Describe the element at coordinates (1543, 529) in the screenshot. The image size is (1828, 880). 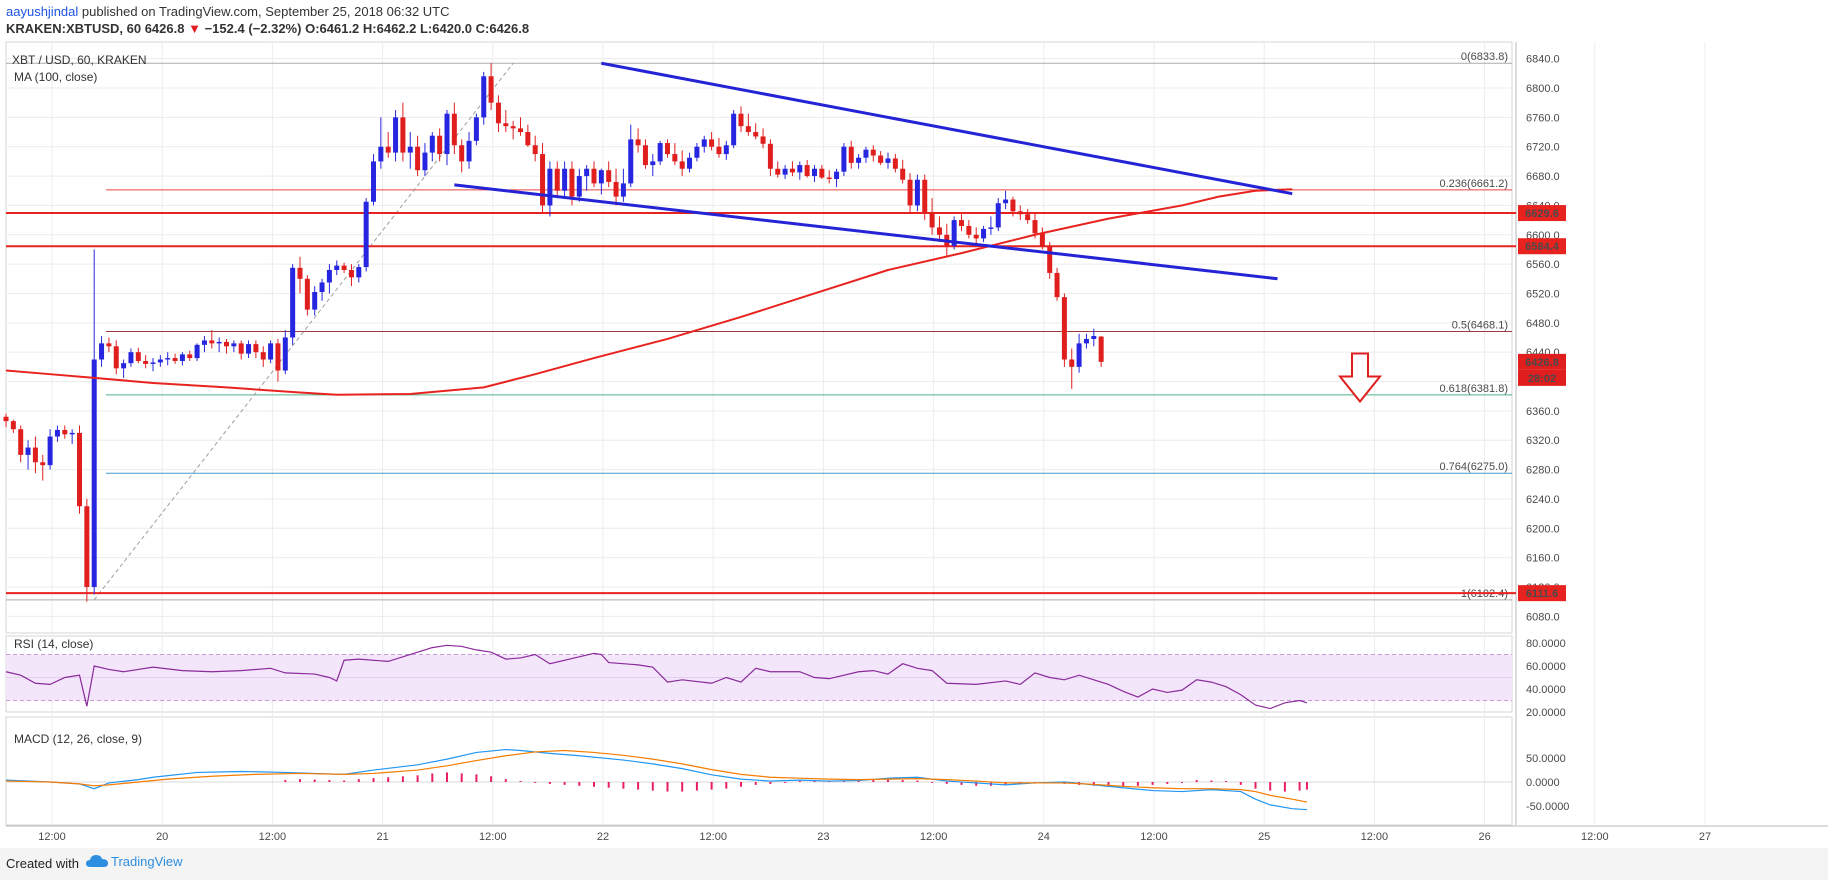
I see `price-tick-label: 6200.0` at that location.